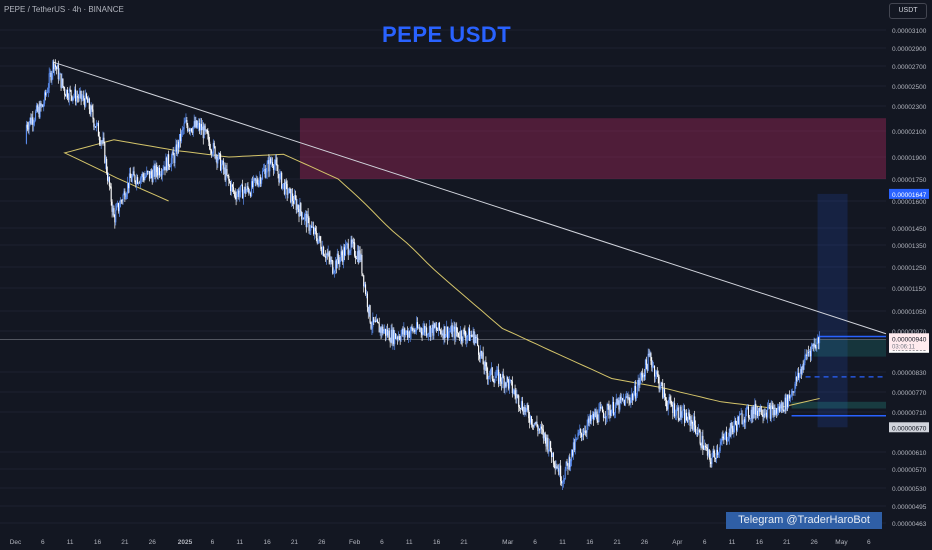 The width and height of the screenshot is (932, 550). What do you see at coordinates (437, 542) in the screenshot?
I see `x-tick-label: 16` at bounding box center [437, 542].